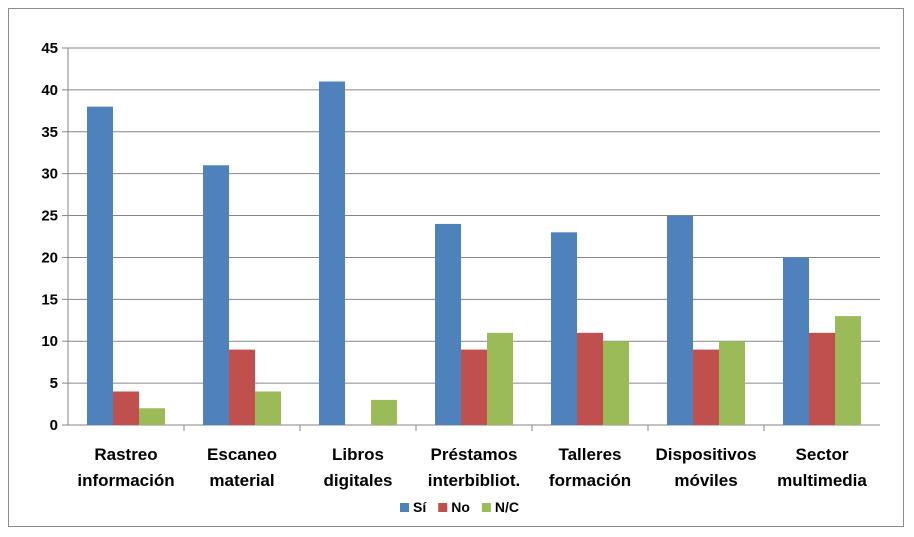  Describe the element at coordinates (49, 257) in the screenshot. I see `y-tick-label: 20` at that location.